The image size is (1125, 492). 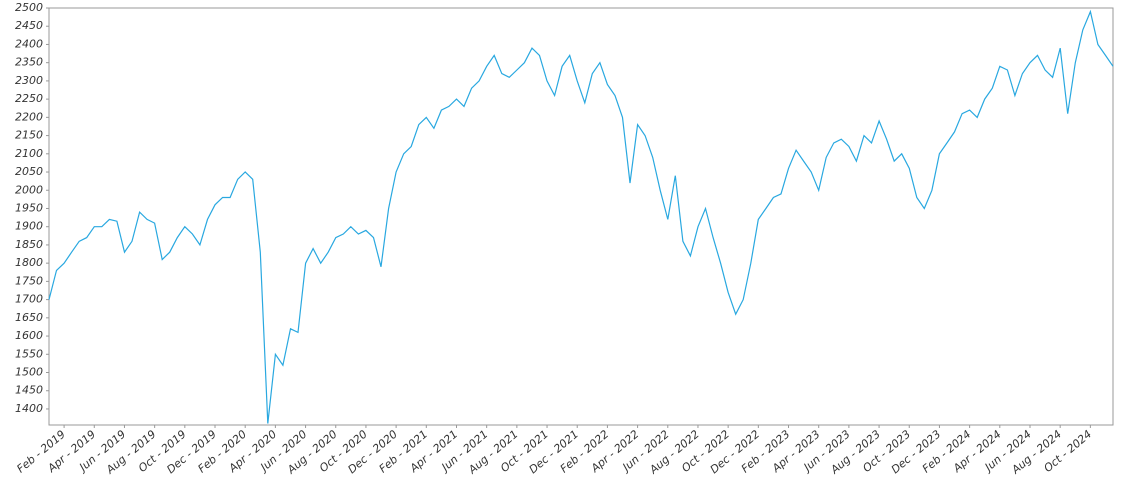 I want to click on y-tick-label: 1600, so click(x=29, y=335).